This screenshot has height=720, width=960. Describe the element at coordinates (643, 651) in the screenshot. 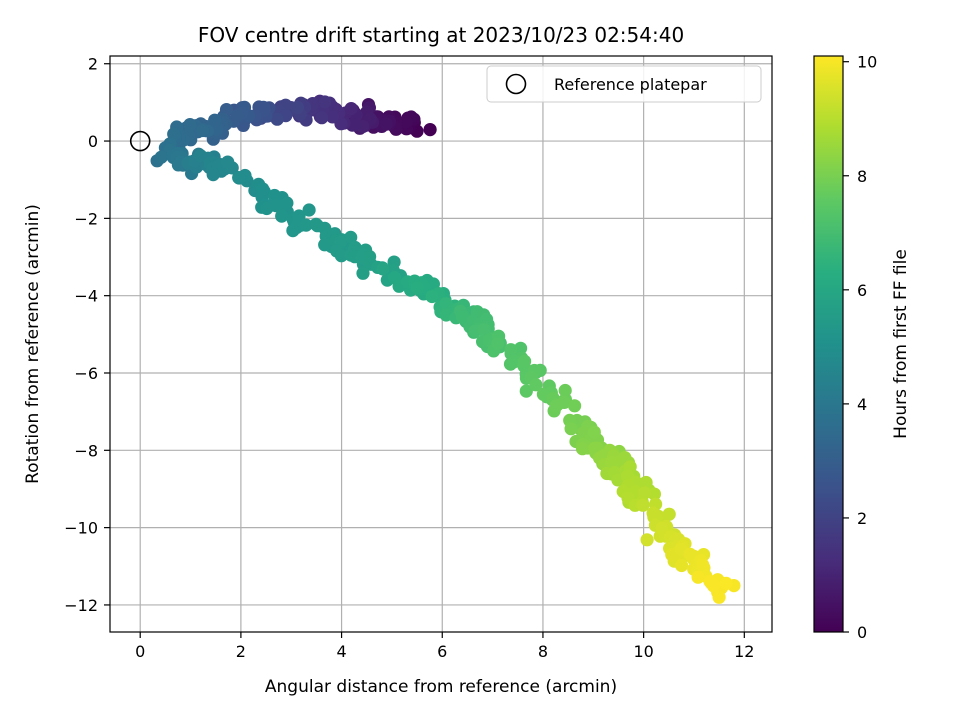

I see `x-tick-label: 10` at that location.